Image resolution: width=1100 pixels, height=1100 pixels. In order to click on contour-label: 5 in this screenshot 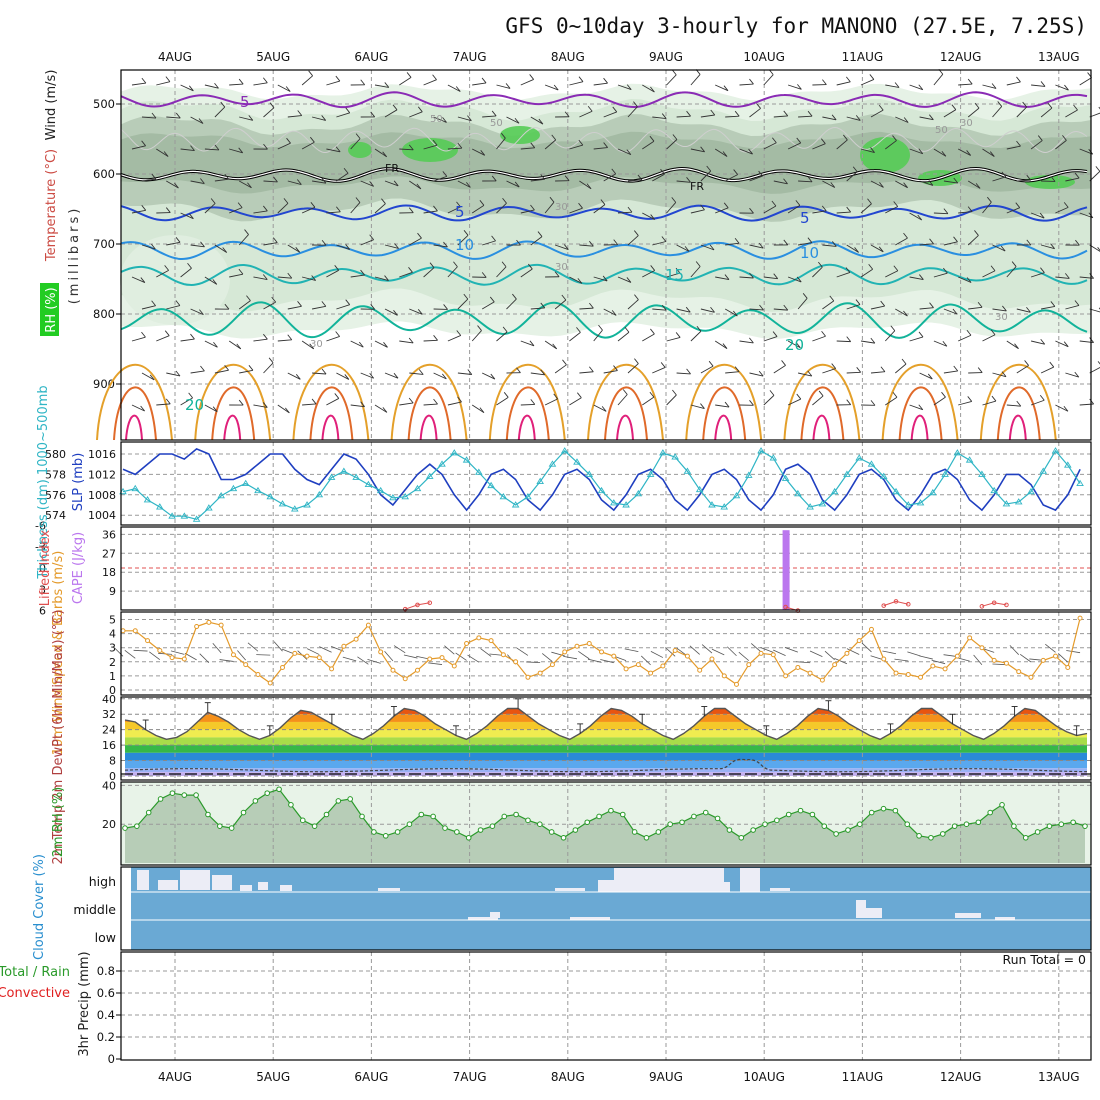, I will do `click(460, 212)`.